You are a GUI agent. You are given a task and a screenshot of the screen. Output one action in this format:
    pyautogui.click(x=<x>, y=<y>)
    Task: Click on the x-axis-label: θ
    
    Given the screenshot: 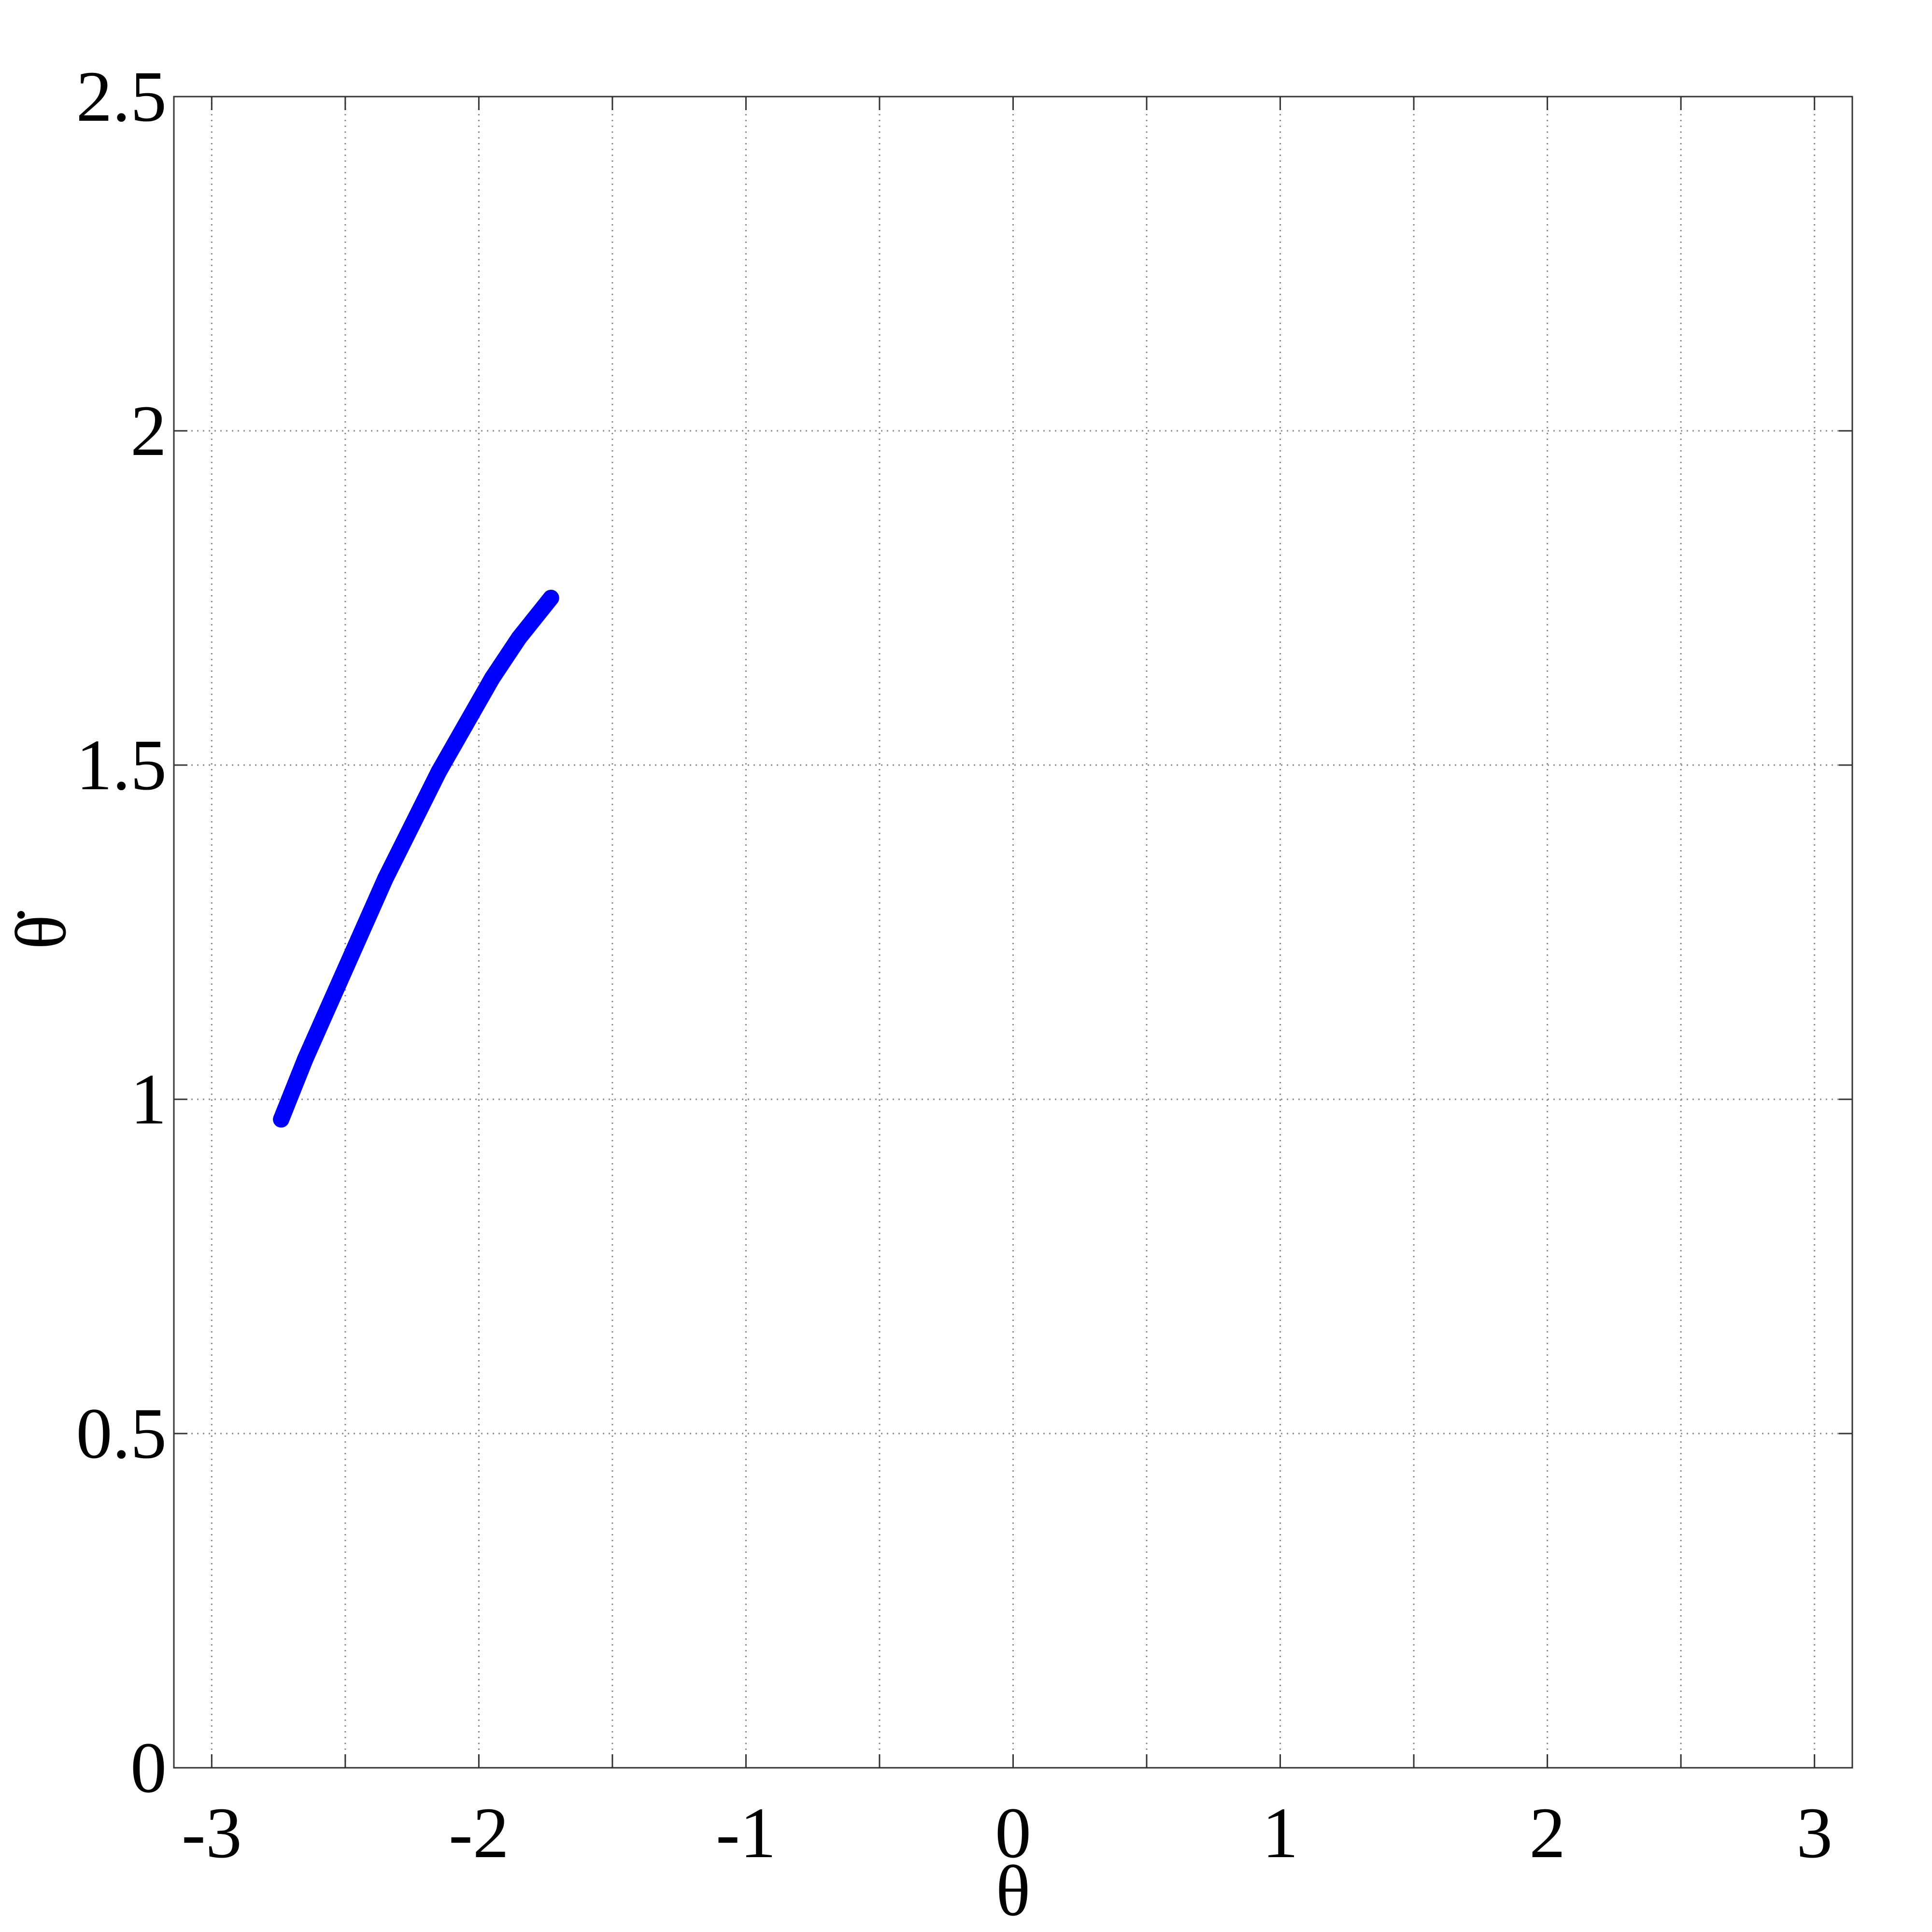 What is the action you would take?
    pyautogui.click(x=1013, y=1891)
    